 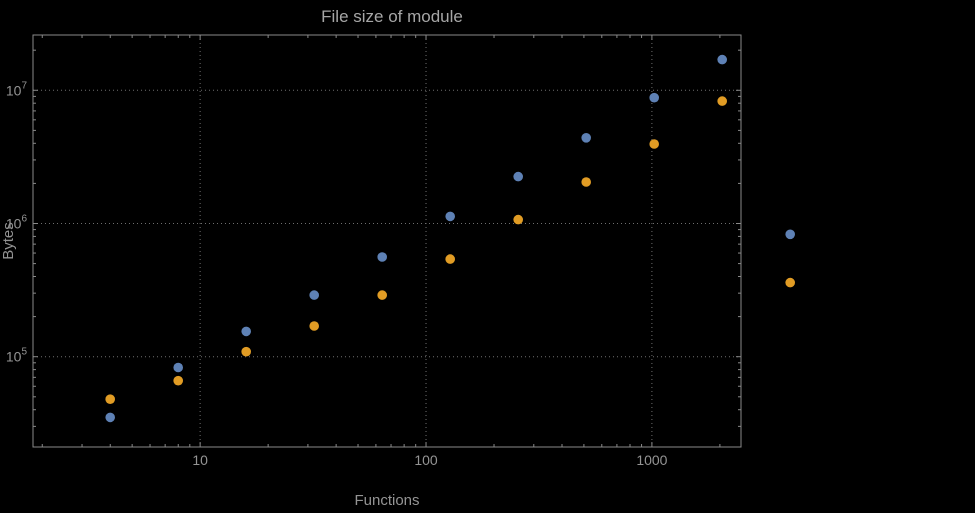 I want to click on x-axis-label: Functions, so click(x=386, y=500).